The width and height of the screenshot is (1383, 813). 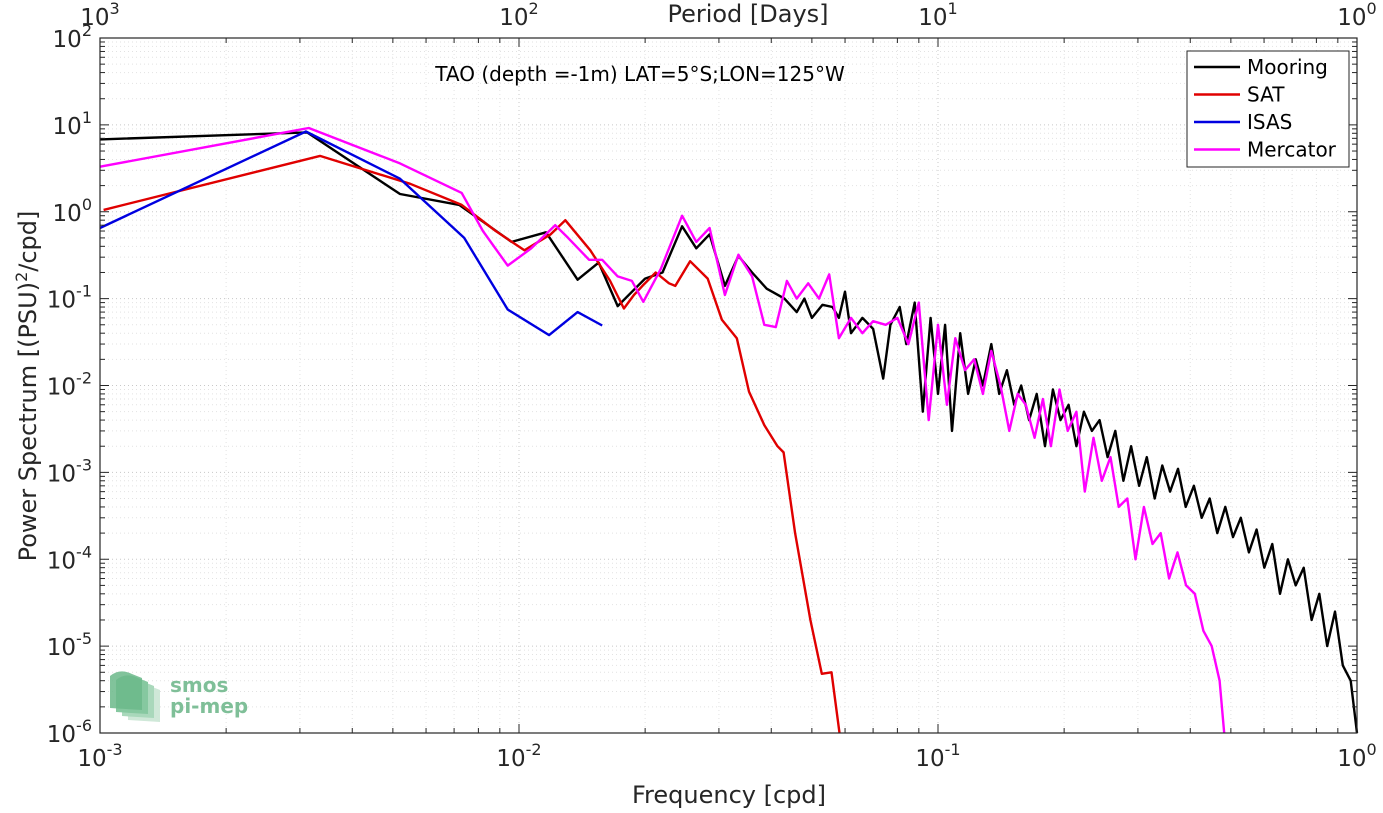 I want to click on y-axis-label-pre: Power Spectrum [(PSU), so click(x=28, y=421).